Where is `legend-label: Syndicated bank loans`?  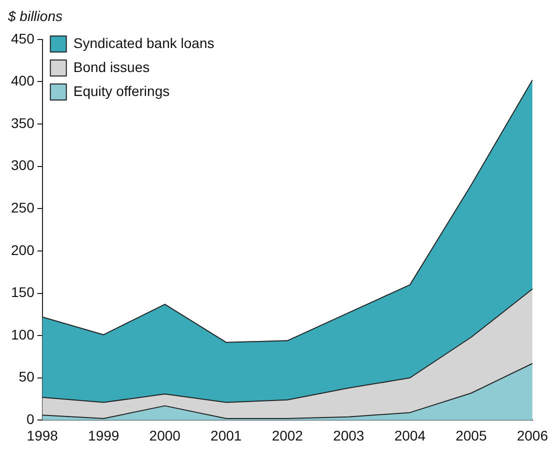 legend-label: Syndicated bank loans is located at coordinates (143, 42).